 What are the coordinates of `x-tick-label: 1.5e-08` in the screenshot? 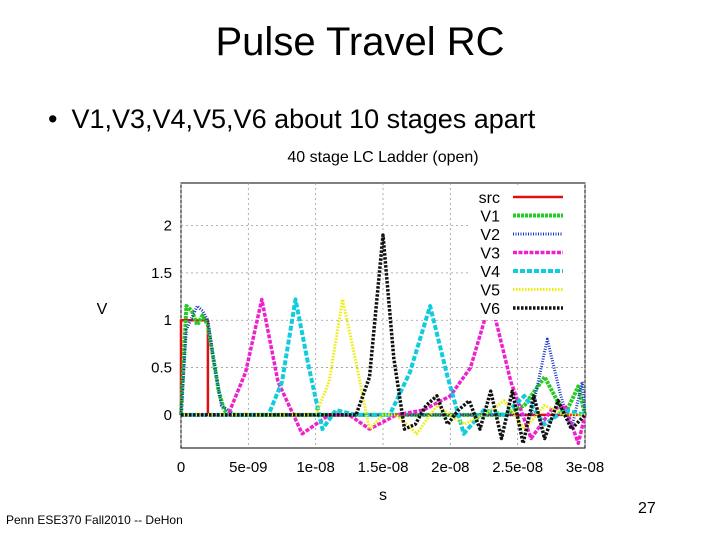 It's located at (383, 467).